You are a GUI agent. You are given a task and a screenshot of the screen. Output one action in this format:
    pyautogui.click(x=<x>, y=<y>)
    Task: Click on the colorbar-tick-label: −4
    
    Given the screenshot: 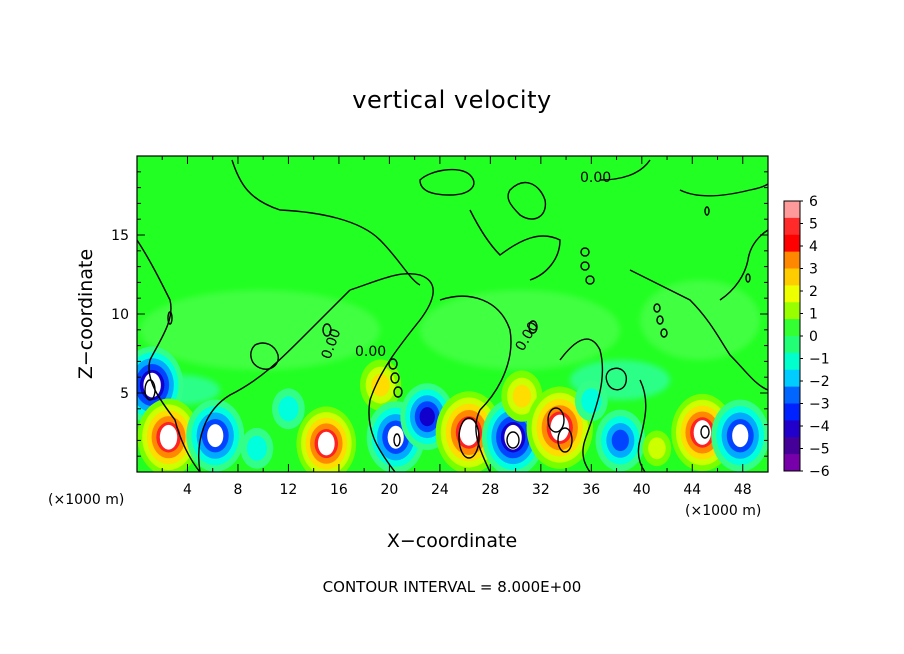 What is the action you would take?
    pyautogui.click(x=819, y=427)
    